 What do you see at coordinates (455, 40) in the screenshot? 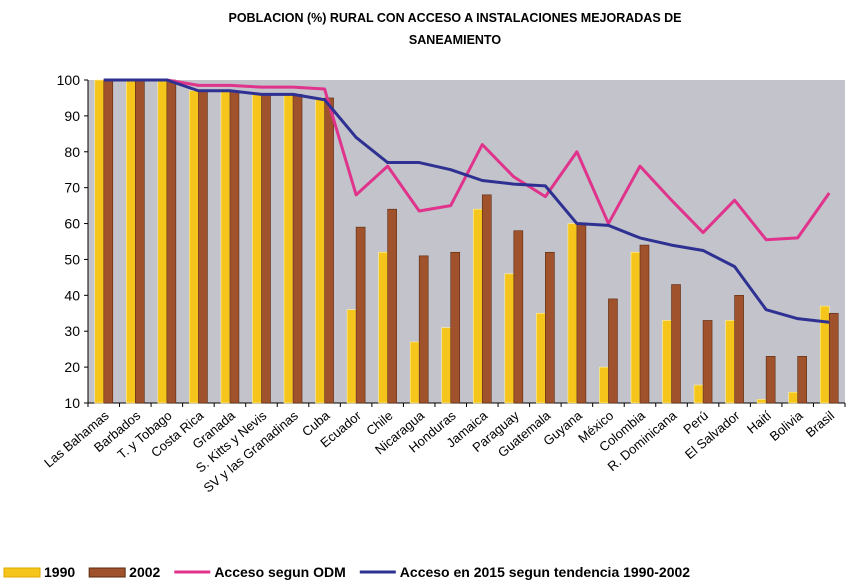
I see `chart-title: SANEAMIENTO` at bounding box center [455, 40].